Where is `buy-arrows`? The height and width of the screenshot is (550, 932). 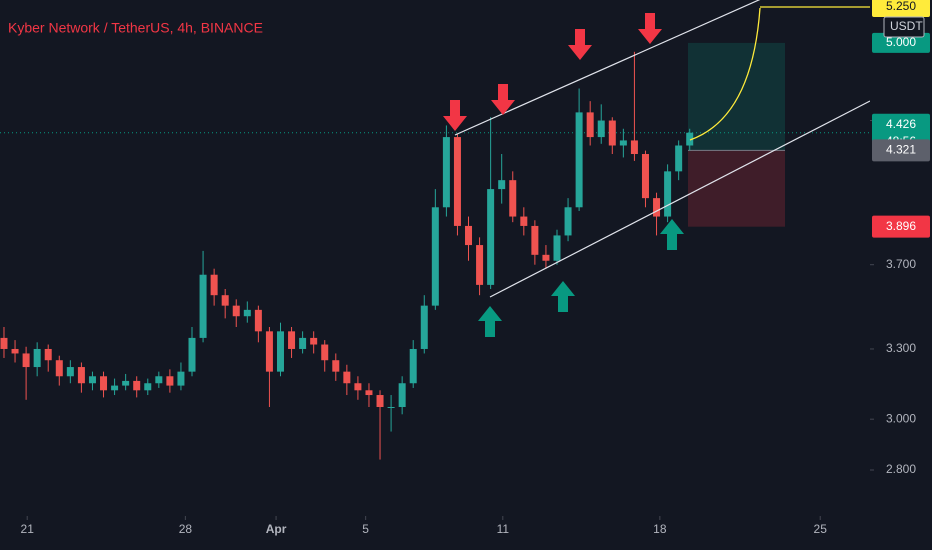 buy-arrows is located at coordinates (581, 278).